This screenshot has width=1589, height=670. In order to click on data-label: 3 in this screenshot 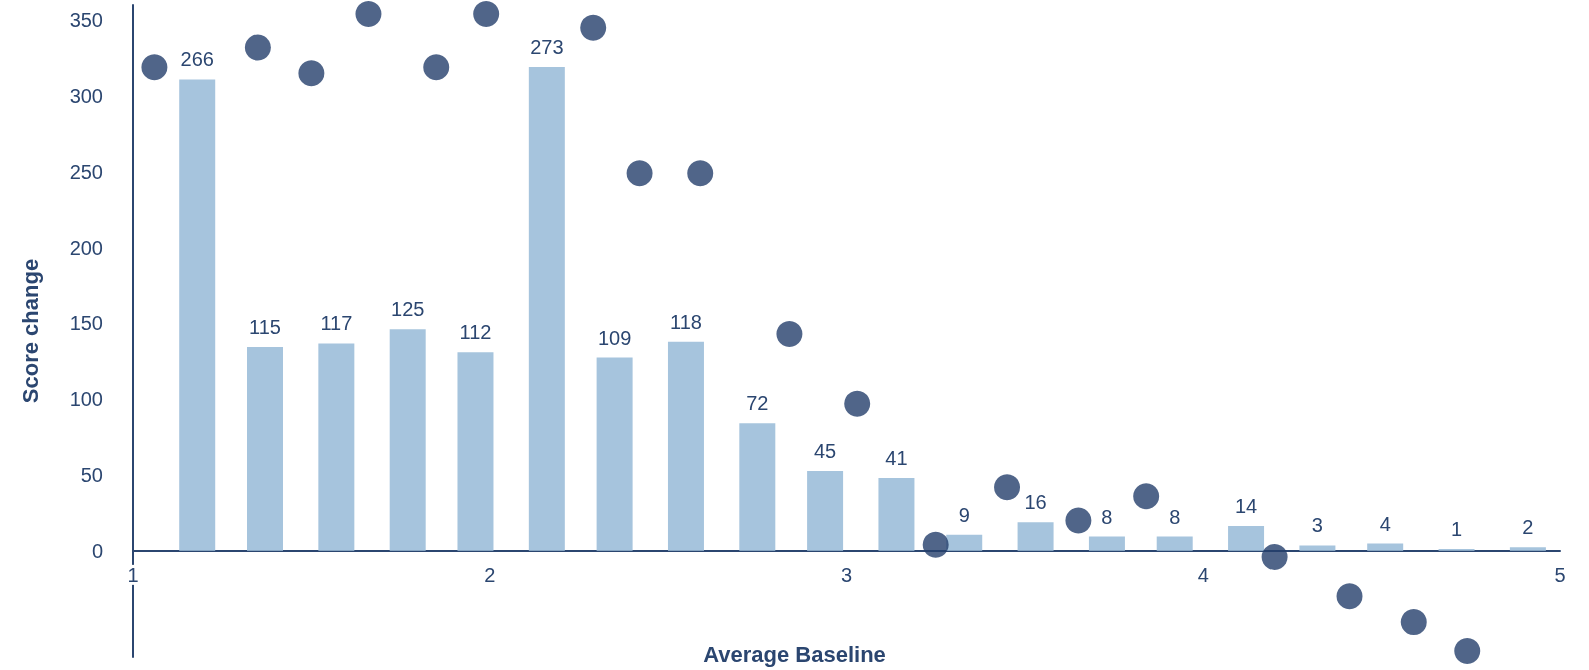, I will do `click(1317, 525)`.